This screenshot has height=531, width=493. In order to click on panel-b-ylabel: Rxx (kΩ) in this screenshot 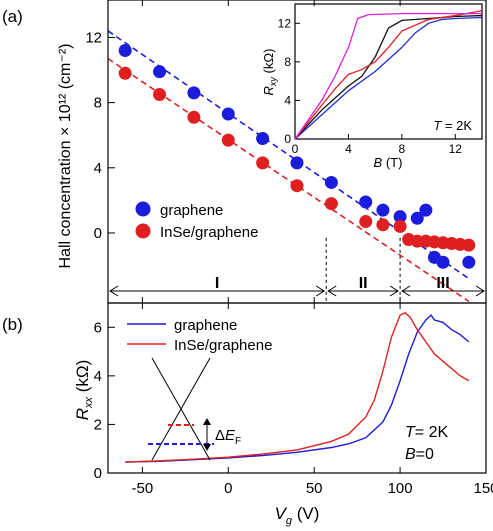, I will do `click(84, 390)`.